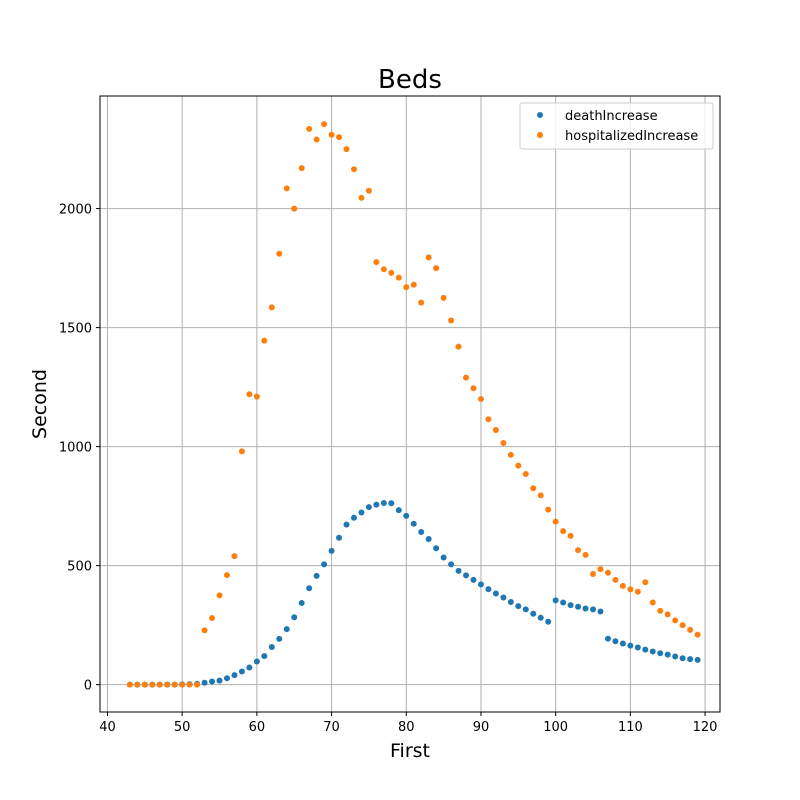 The image size is (800, 800). Describe the element at coordinates (88, 686) in the screenshot. I see `y-tick-label: 0` at that location.